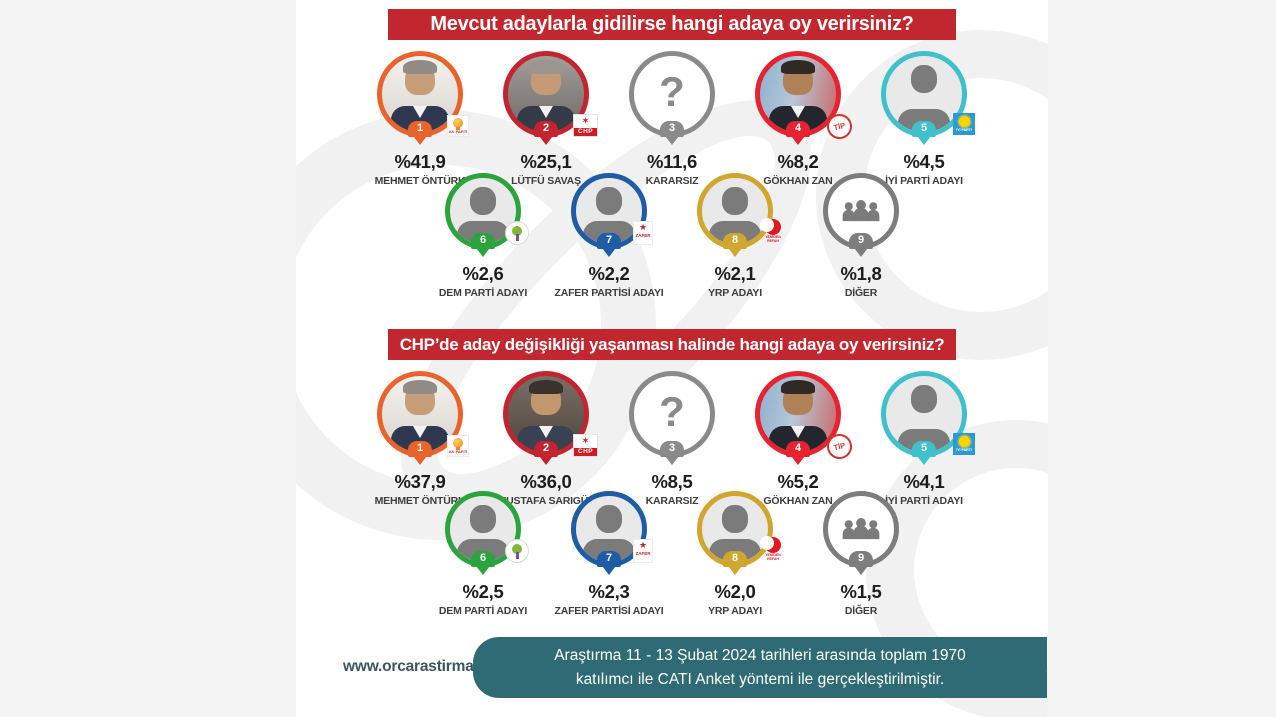  Describe the element at coordinates (420, 119) in the screenshot. I see `candidate-card-mehmet-onturk: 1 AK PARTİ %41,9 MEHMET ÖNTÜRK` at that location.